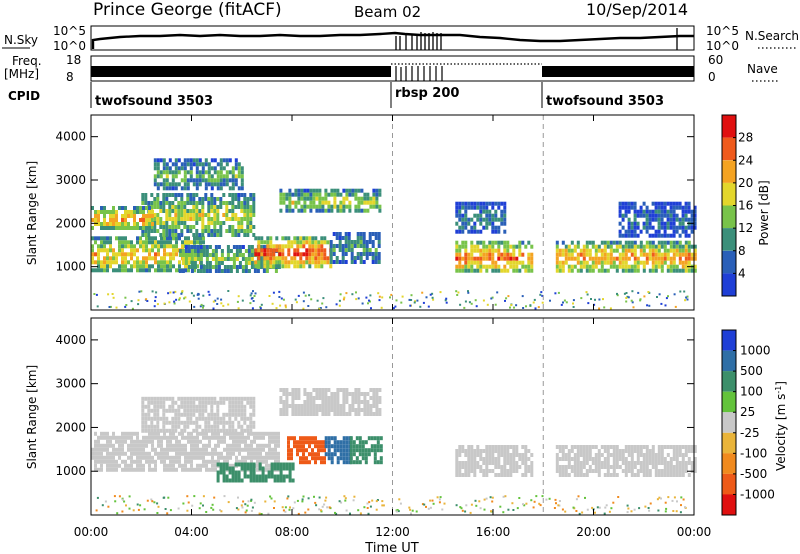 This screenshot has width=800, height=554. I want to click on power-colorbar-swatch, so click(729, 217).